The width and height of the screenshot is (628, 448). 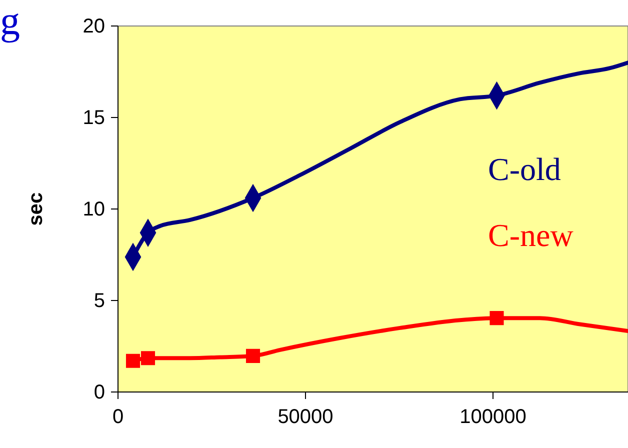 What do you see at coordinates (99, 392) in the screenshot?
I see `y-tick-label: 0` at bounding box center [99, 392].